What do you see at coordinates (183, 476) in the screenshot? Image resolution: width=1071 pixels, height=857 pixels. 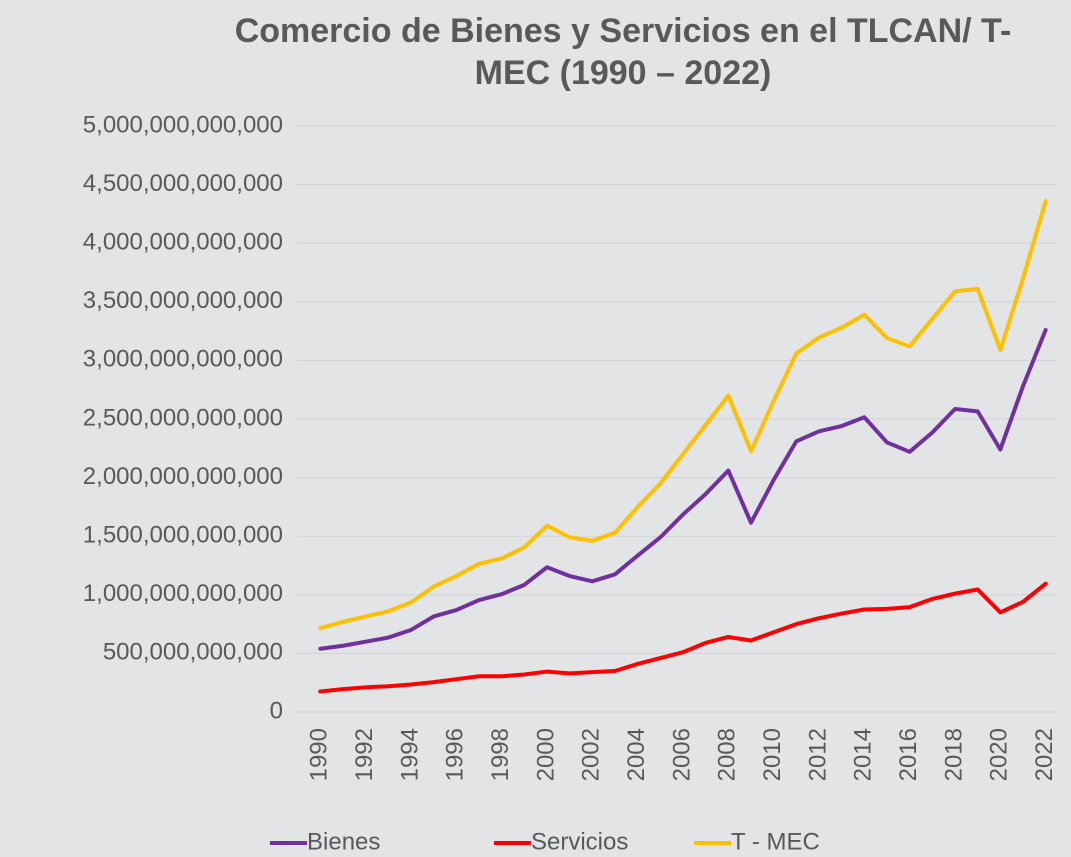 I see `y-tick-label: 2,000,000,000,000` at bounding box center [183, 476].